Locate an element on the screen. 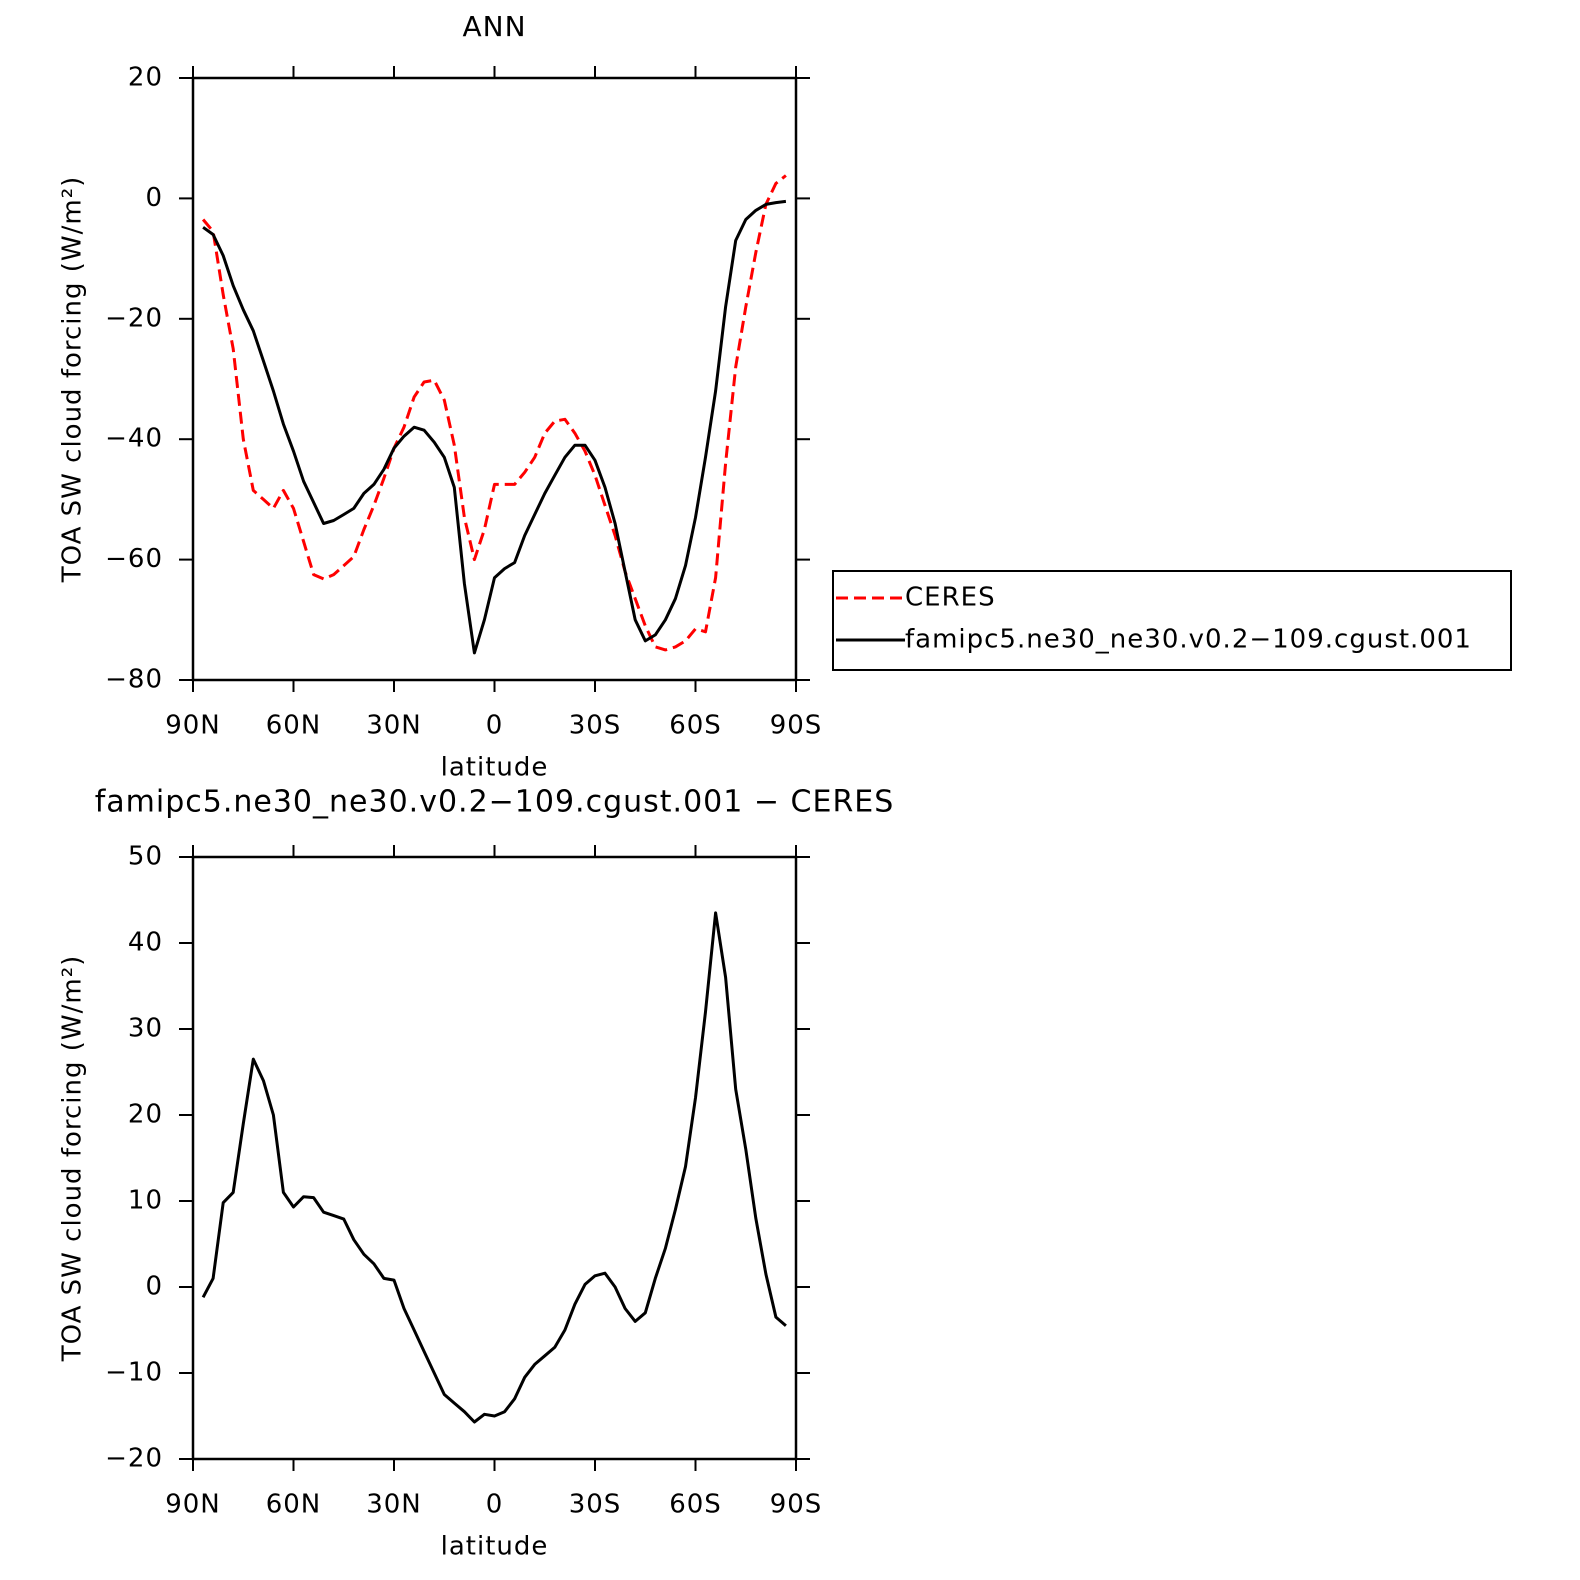  legend-box is located at coordinates (1172, 620).